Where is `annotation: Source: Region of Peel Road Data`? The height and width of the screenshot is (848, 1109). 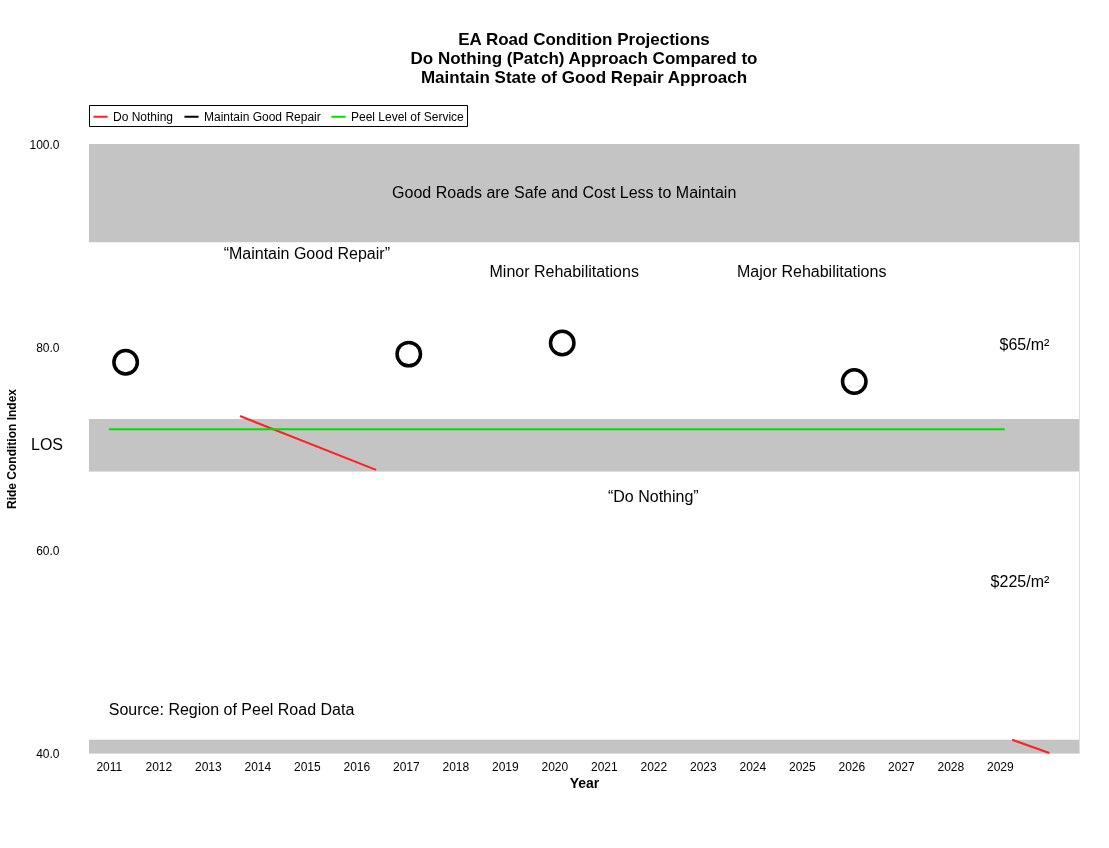
annotation: Source: Region of Peel Road Data is located at coordinates (231, 710).